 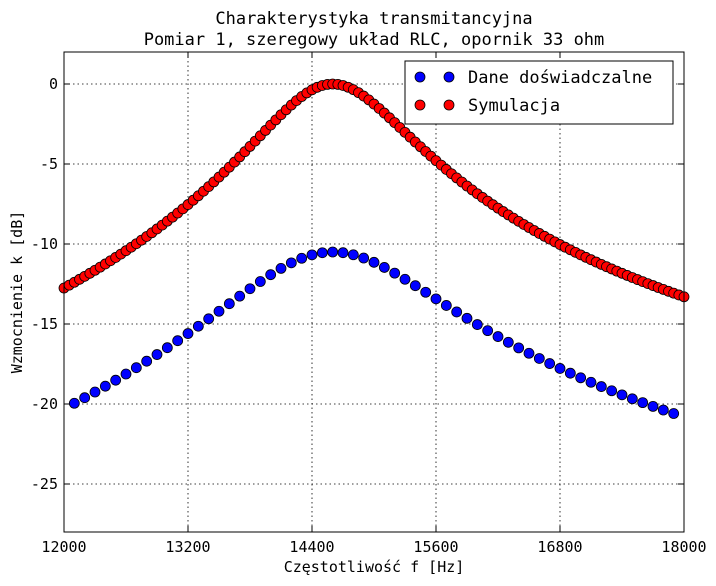 What do you see at coordinates (373, 19) in the screenshot?
I see `chart-title: Charakterystyka transmitancyjna` at bounding box center [373, 19].